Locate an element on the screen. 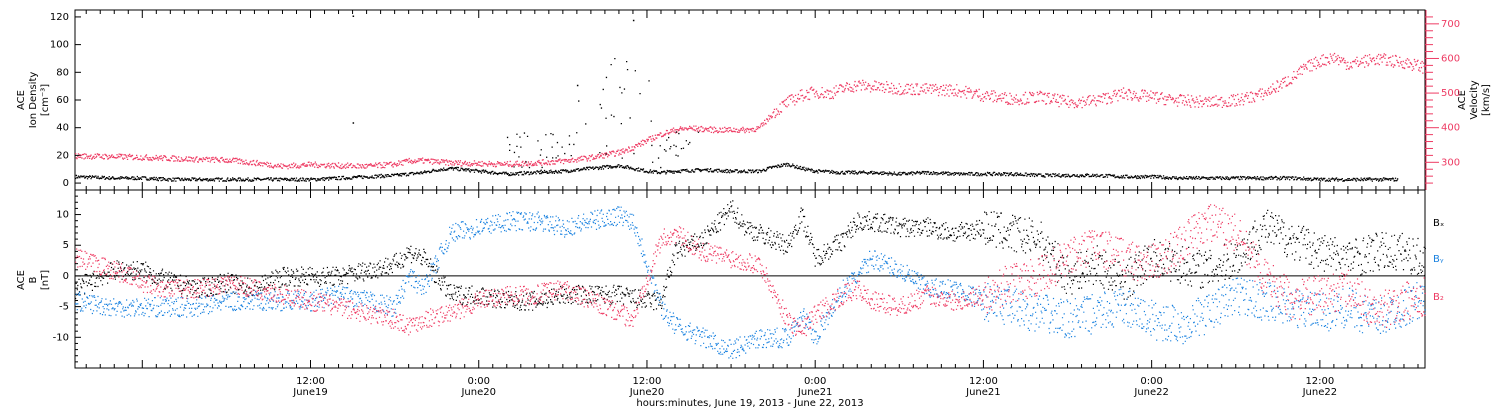  density-tick-label: 80 is located at coordinates (62, 72).